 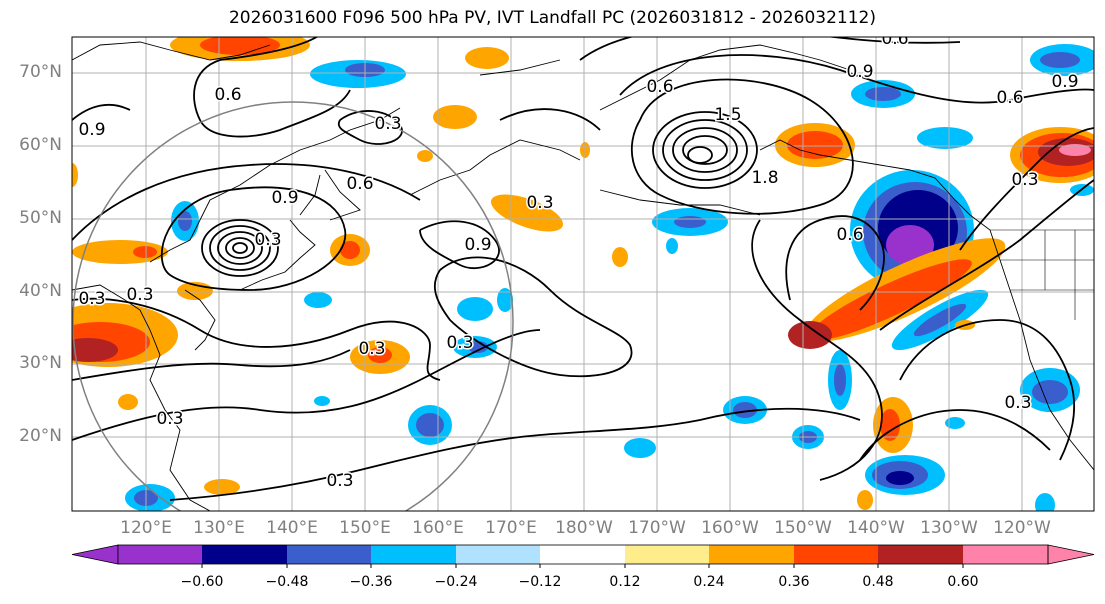 I want to click on lat-label: 40°N, so click(x=40, y=291).